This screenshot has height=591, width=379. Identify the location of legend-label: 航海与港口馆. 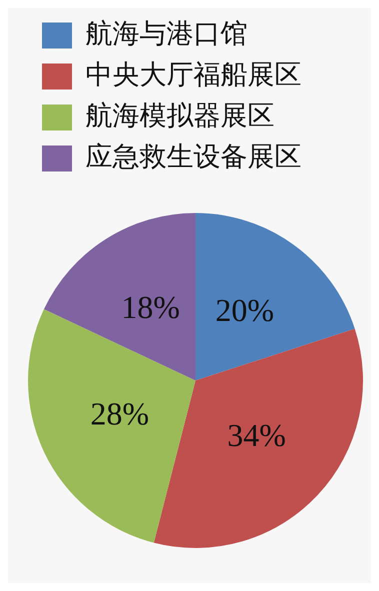
(167, 33).